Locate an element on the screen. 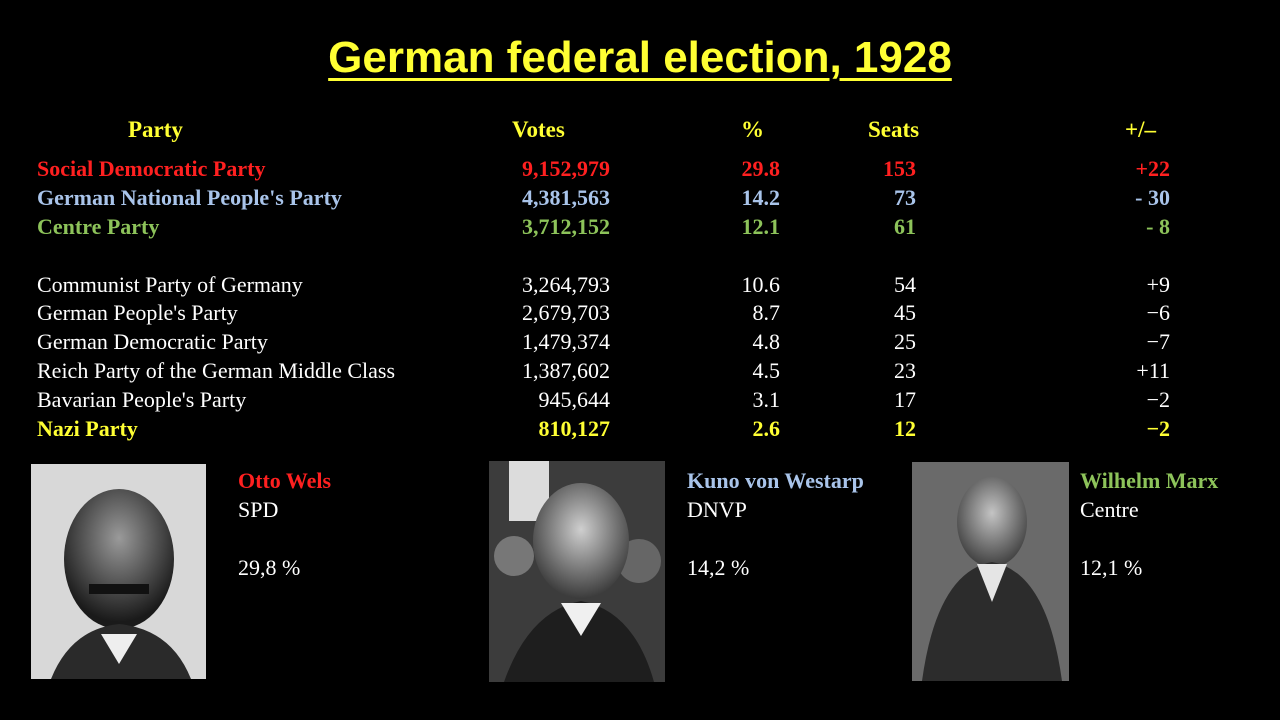  change-value: - 30 is located at coordinates (1152, 197).